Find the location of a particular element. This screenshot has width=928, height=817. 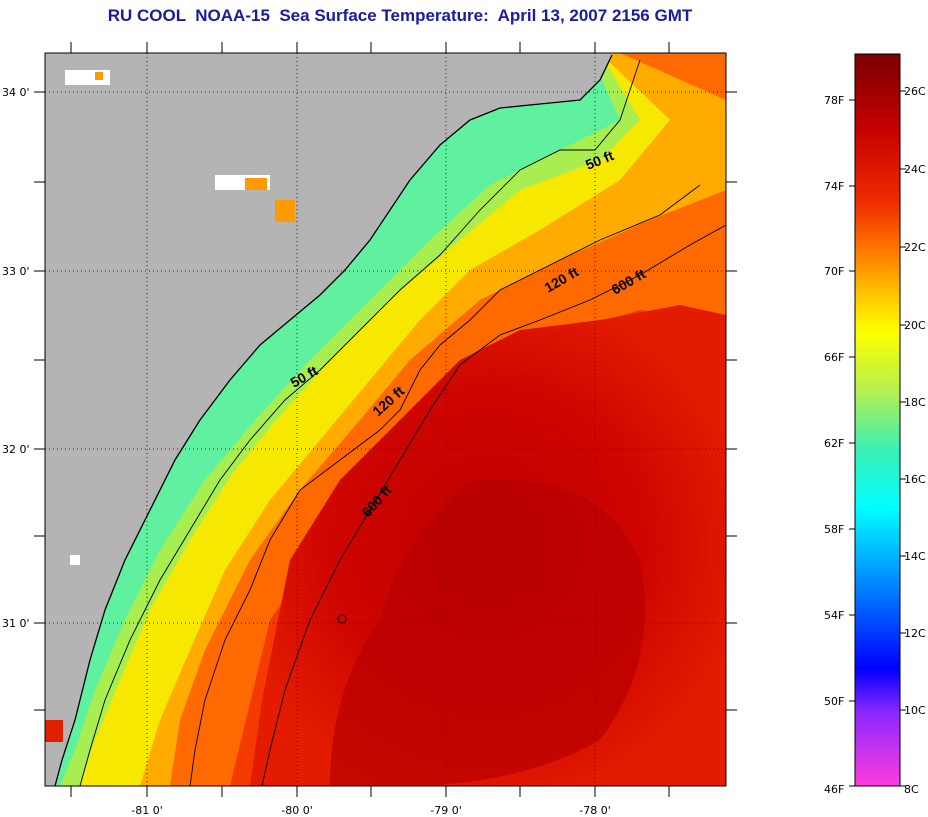

cb-f-58: 58F is located at coordinates (834, 529).